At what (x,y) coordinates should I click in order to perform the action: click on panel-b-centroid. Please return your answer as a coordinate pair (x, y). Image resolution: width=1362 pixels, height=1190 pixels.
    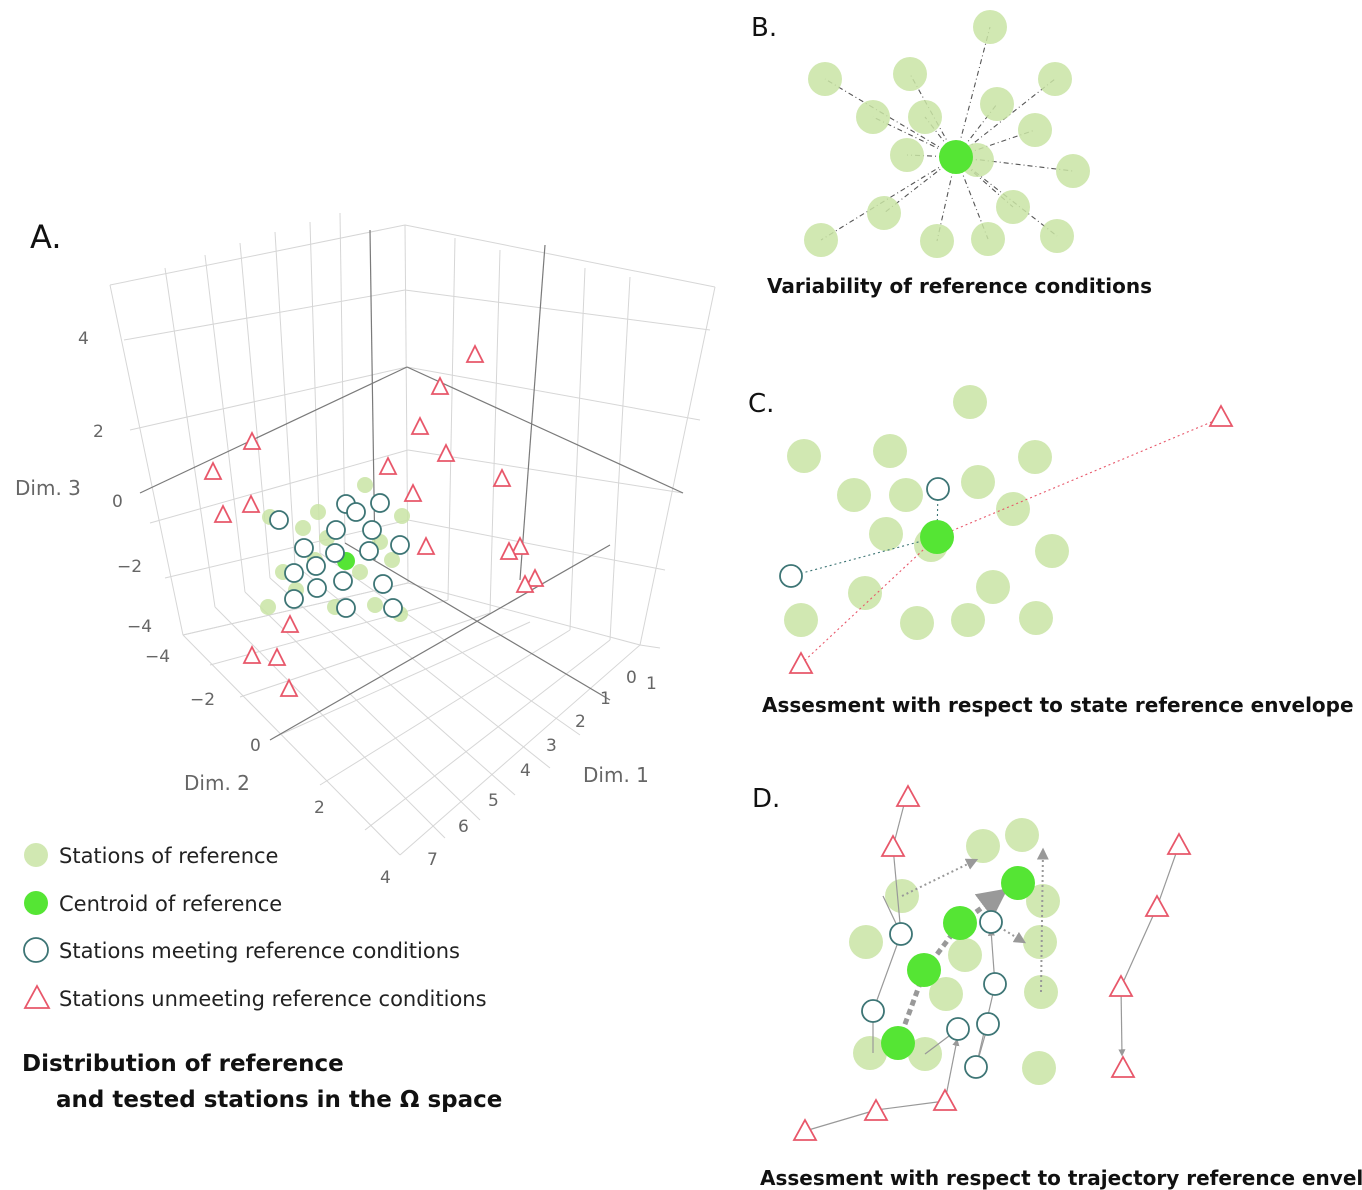
    Looking at the image, I should click on (956, 157).